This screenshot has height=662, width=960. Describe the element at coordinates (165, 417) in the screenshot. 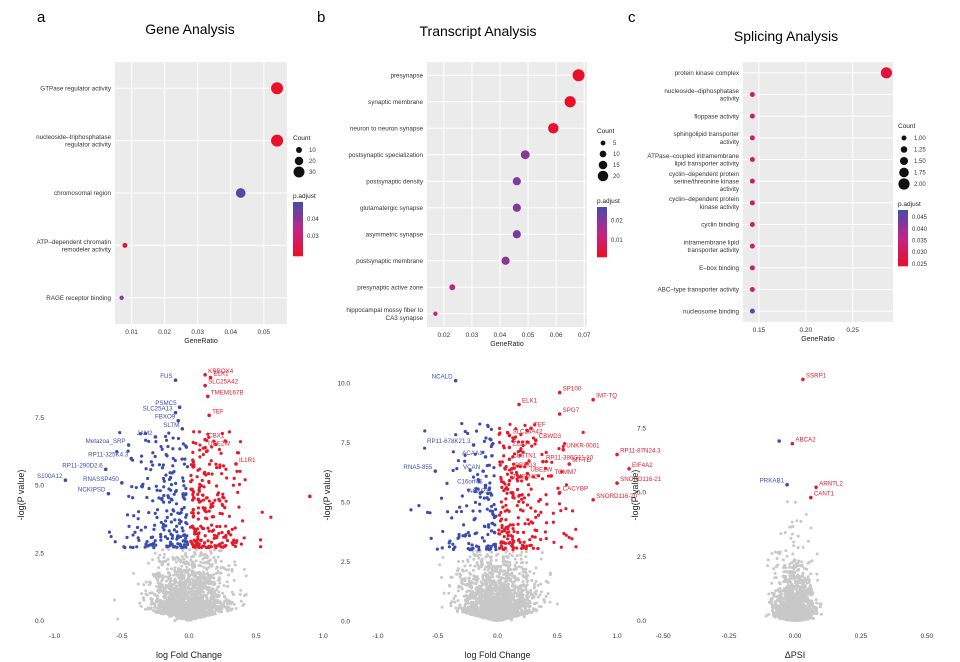

I see `volcano-gene-label: FBXO9` at that location.